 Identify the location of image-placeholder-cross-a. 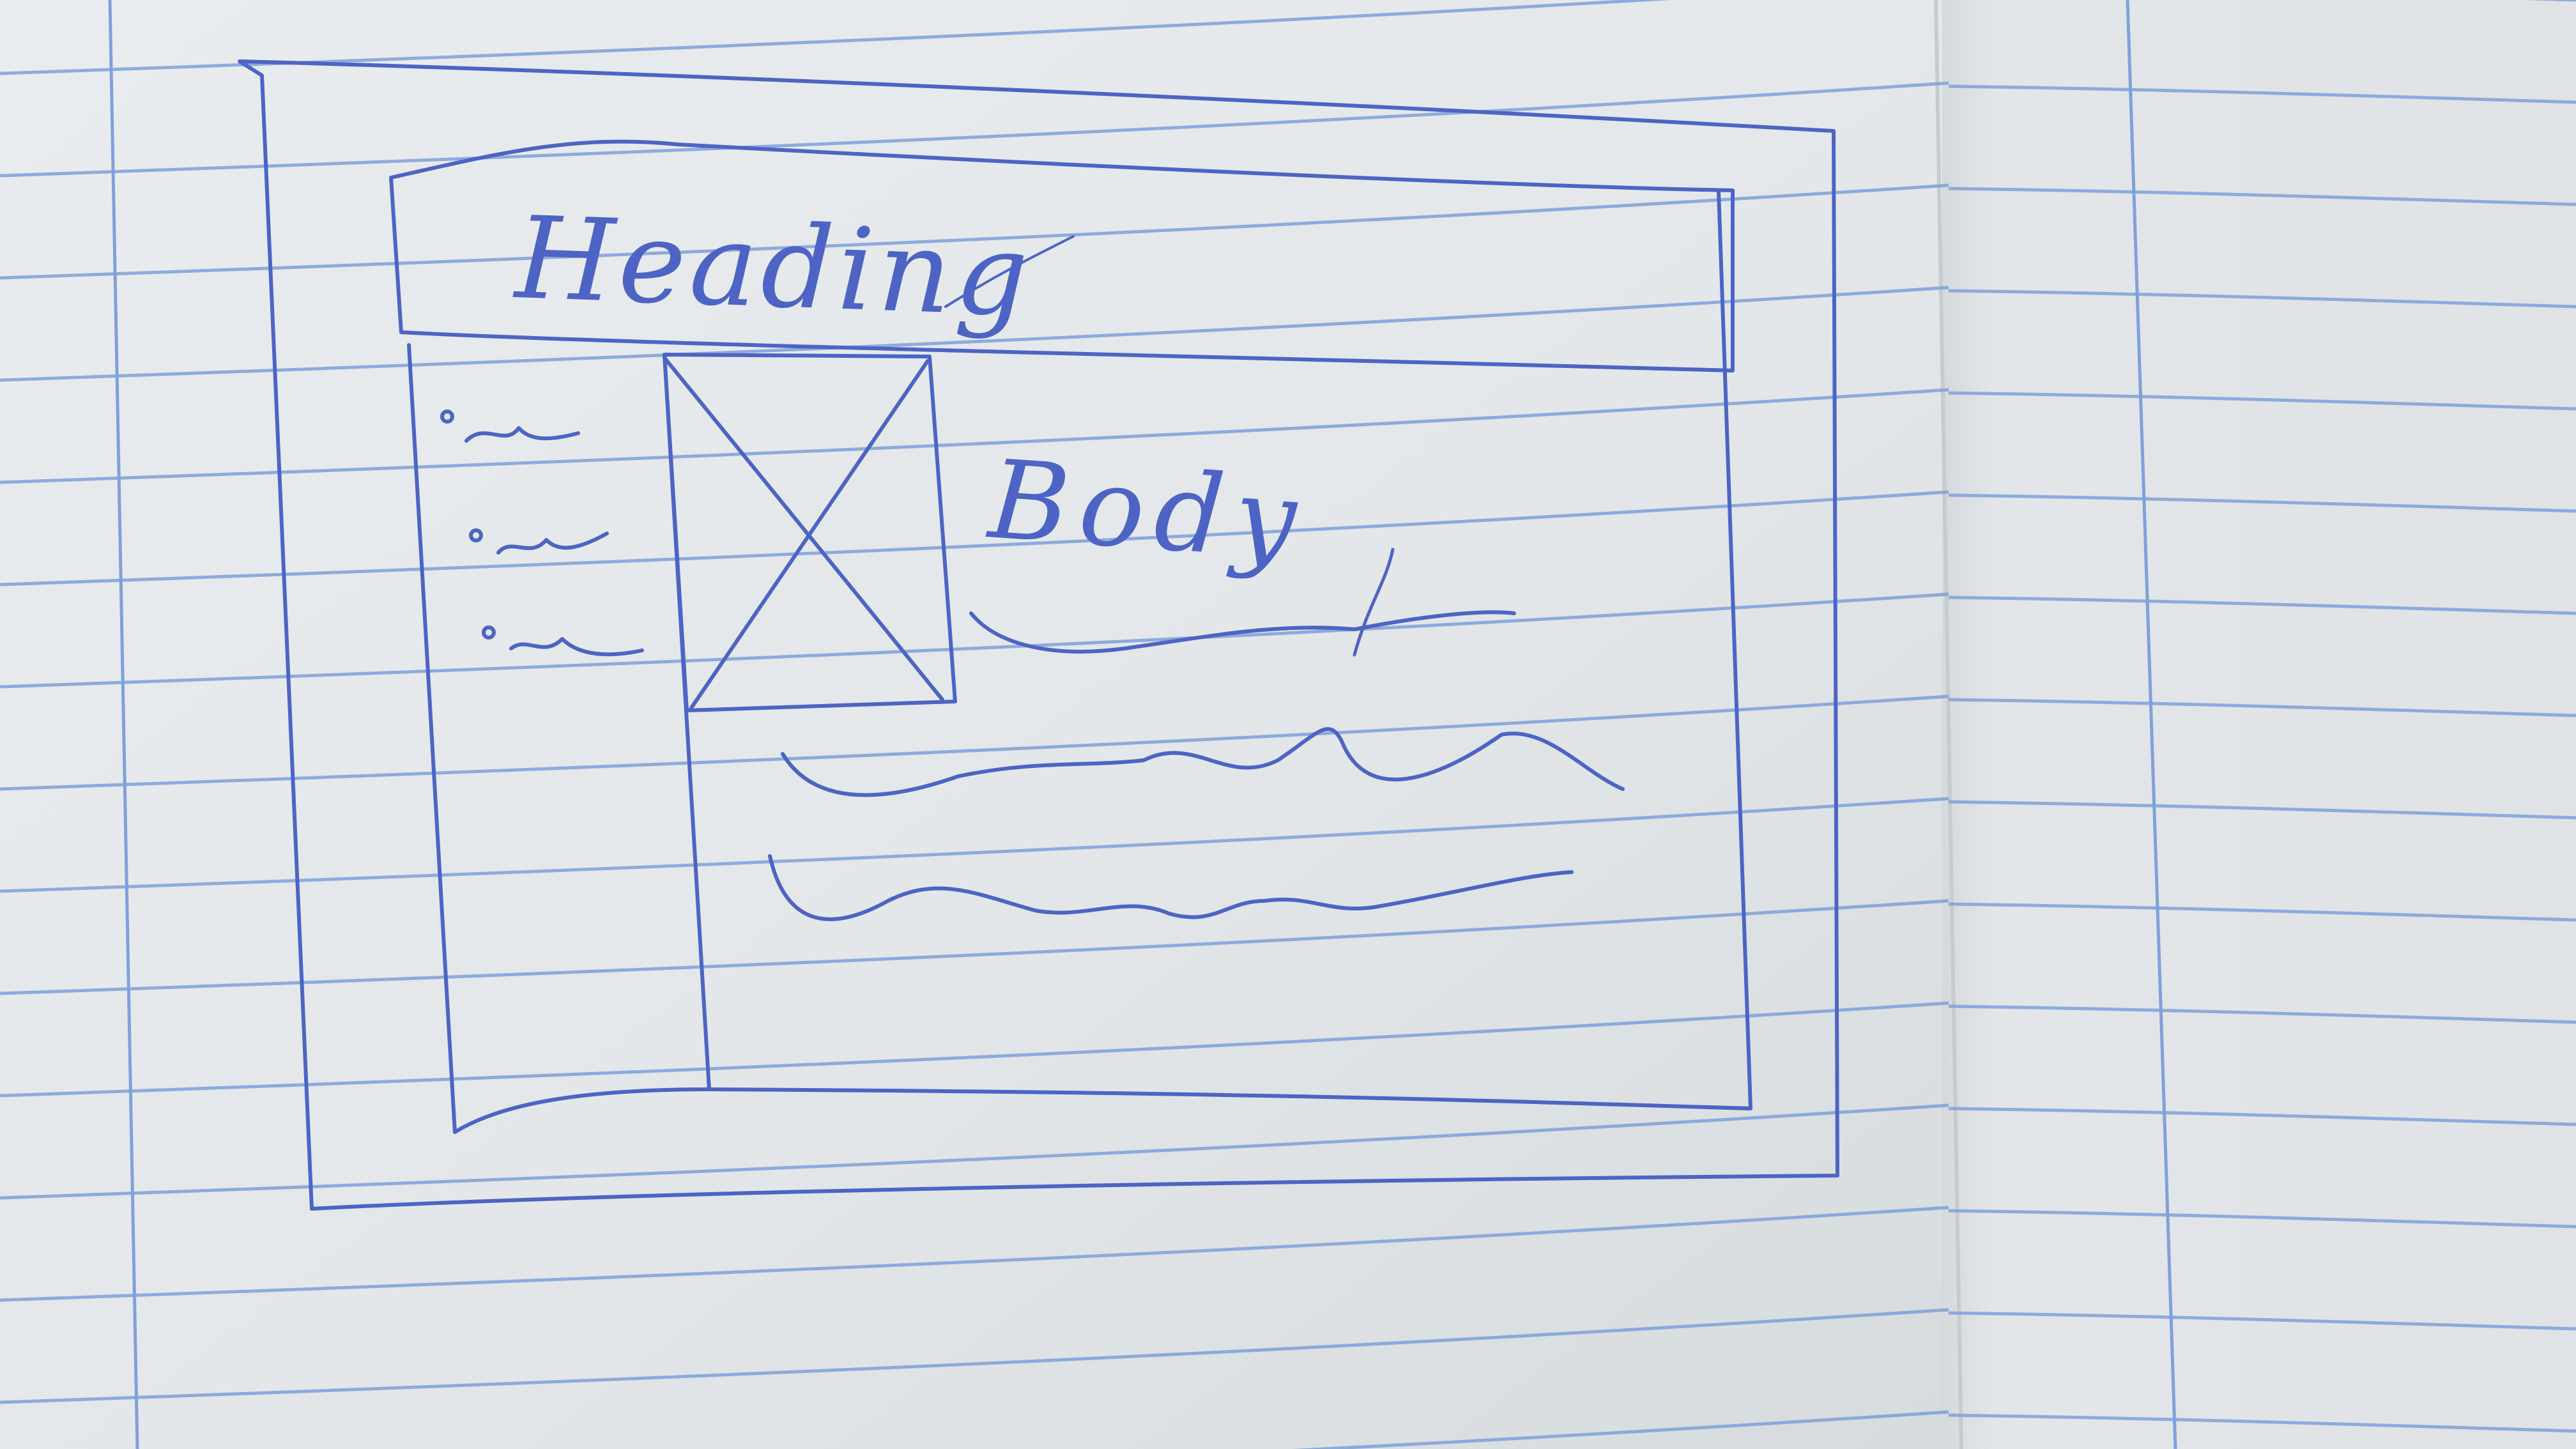
(803, 529).